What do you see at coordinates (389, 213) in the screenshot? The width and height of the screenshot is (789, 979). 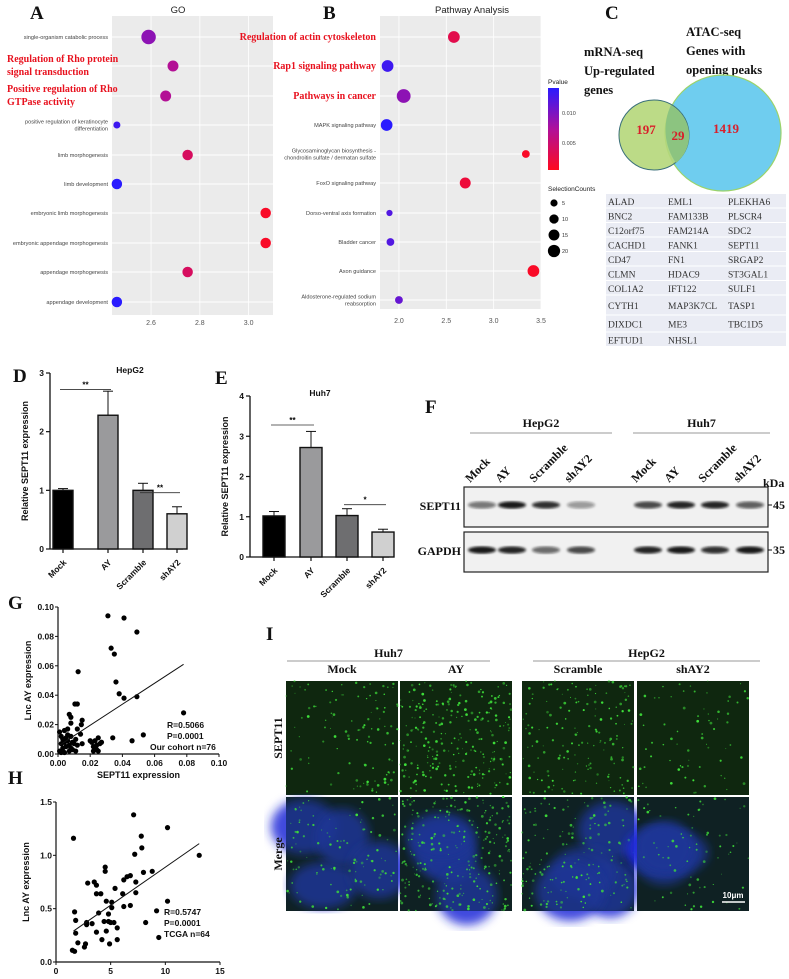 I see `enrichment-dot` at bounding box center [389, 213].